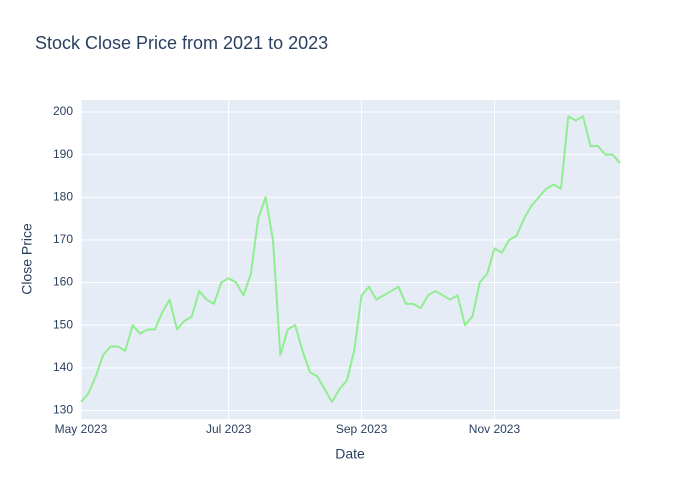 This screenshot has width=700, height=500. I want to click on y-tick-label: 160, so click(63, 282).